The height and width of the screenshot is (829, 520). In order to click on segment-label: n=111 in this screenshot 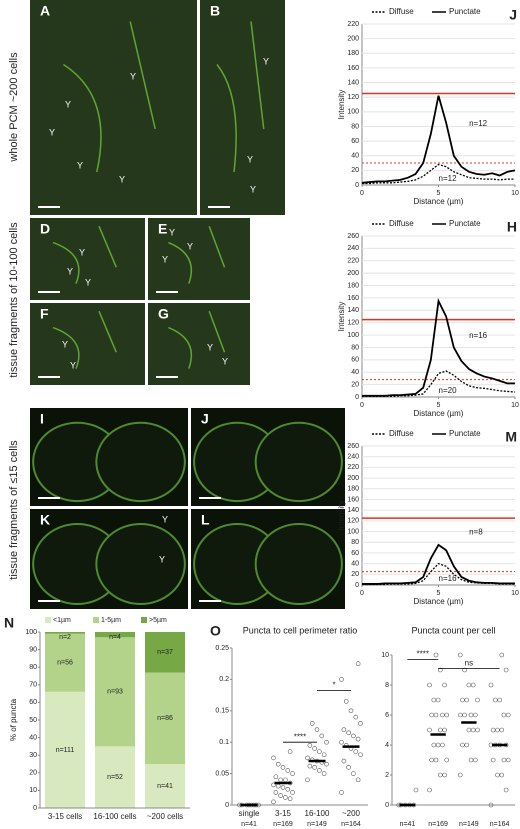, I will do `click(65, 750)`.